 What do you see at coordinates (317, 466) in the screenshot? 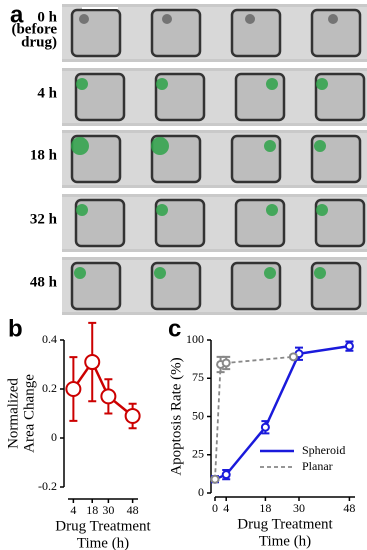
I see `legend-label: Planar` at bounding box center [317, 466].